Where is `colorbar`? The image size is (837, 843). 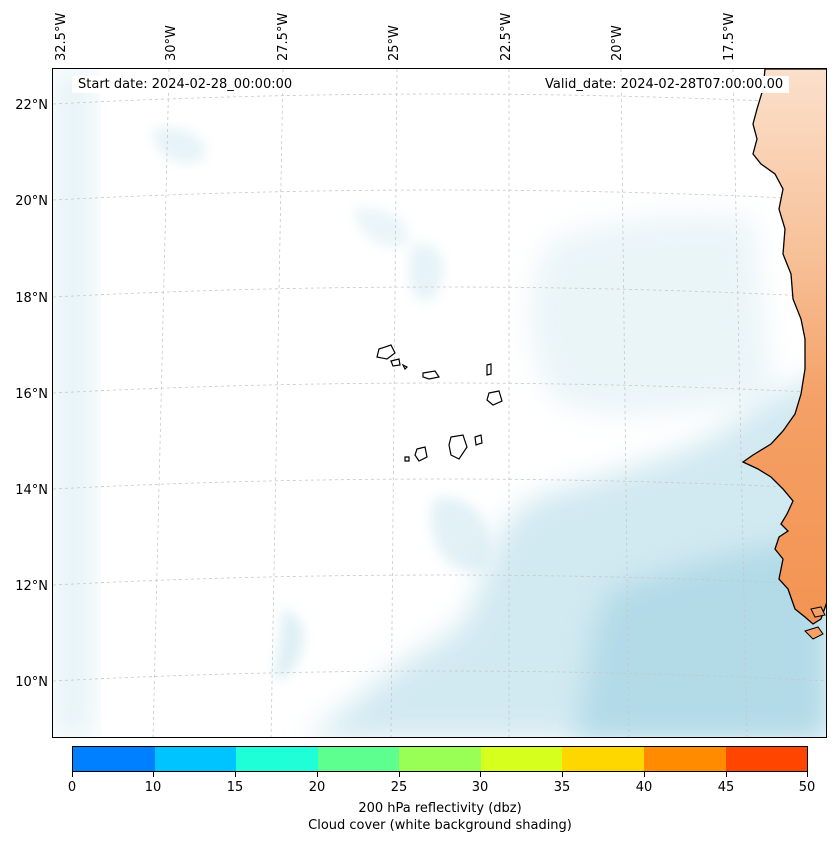
colorbar is located at coordinates (440, 759).